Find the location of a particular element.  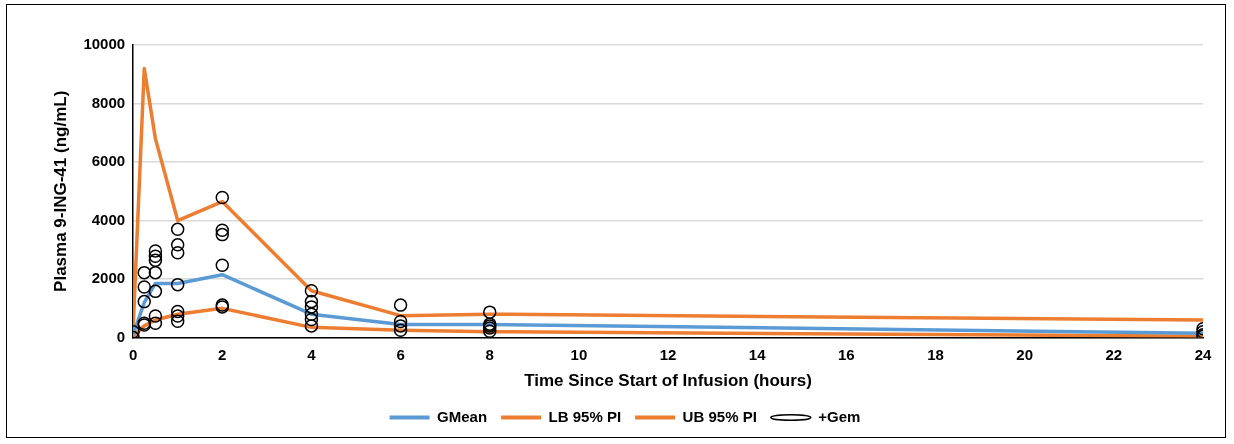

x-tick-label: 10 is located at coordinates (579, 354).